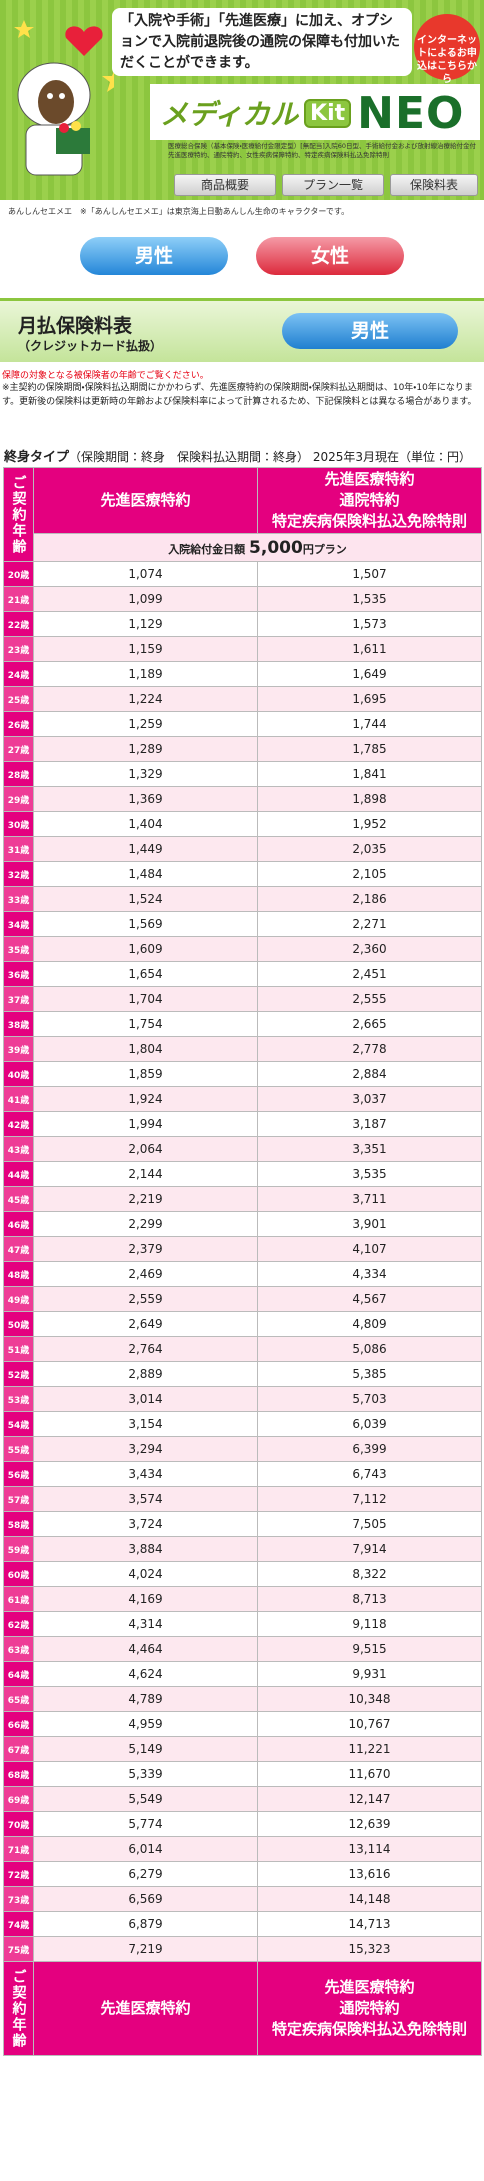 This screenshot has height=2181, width=484. Describe the element at coordinates (242, 1449) in the screenshot. I see `table-row: 55歳 3,294 6,399` at that location.